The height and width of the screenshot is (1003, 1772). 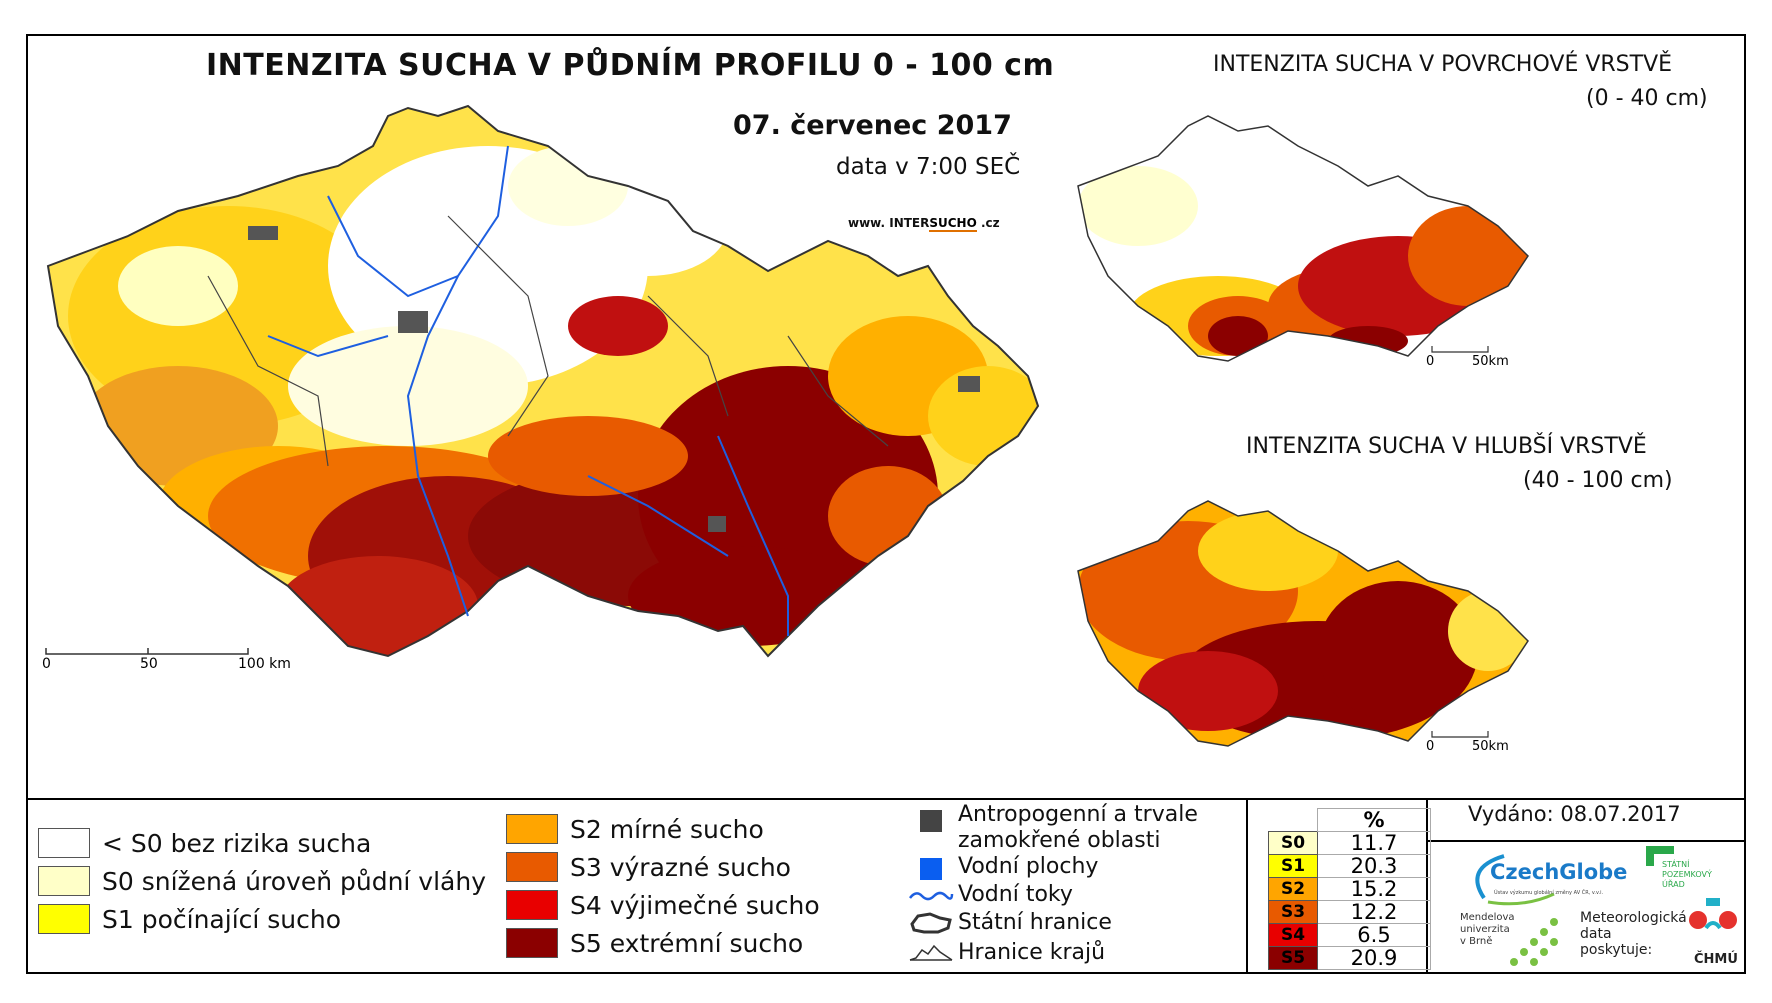 I want to click on stats-val: 12.2, so click(x=1374, y=912).